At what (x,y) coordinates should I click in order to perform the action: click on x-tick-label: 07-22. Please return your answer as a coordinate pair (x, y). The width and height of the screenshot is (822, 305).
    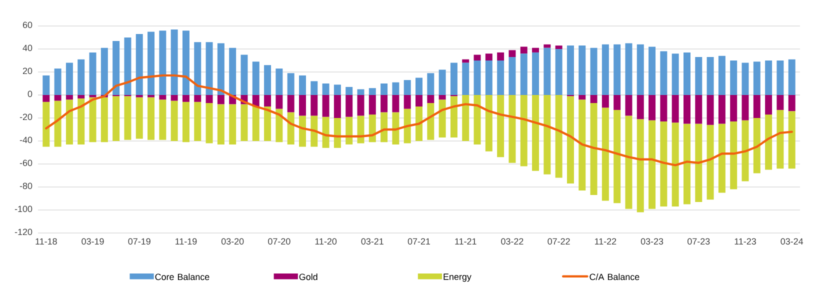
    Looking at the image, I should click on (559, 241).